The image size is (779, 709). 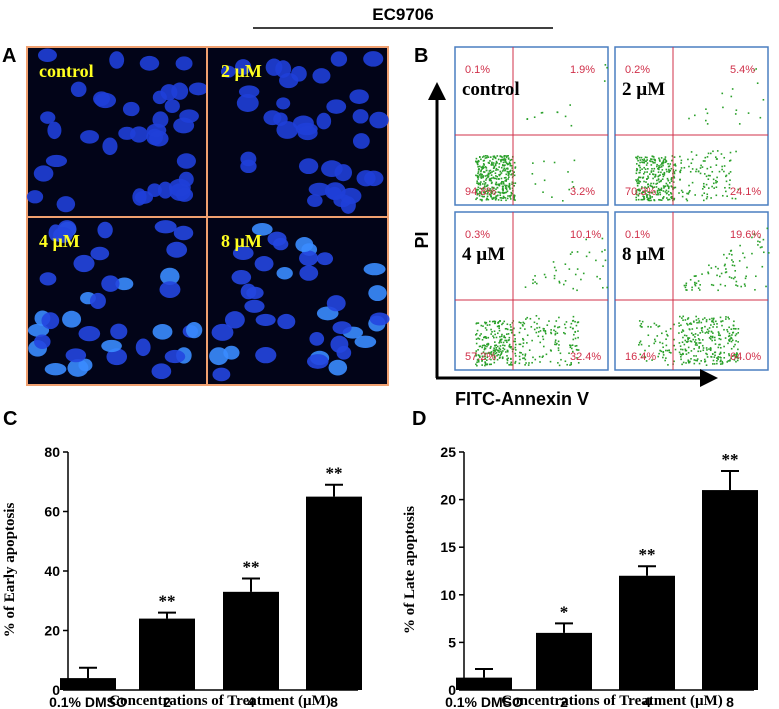 I want to click on plot-label: 4 µM, so click(x=483, y=254).